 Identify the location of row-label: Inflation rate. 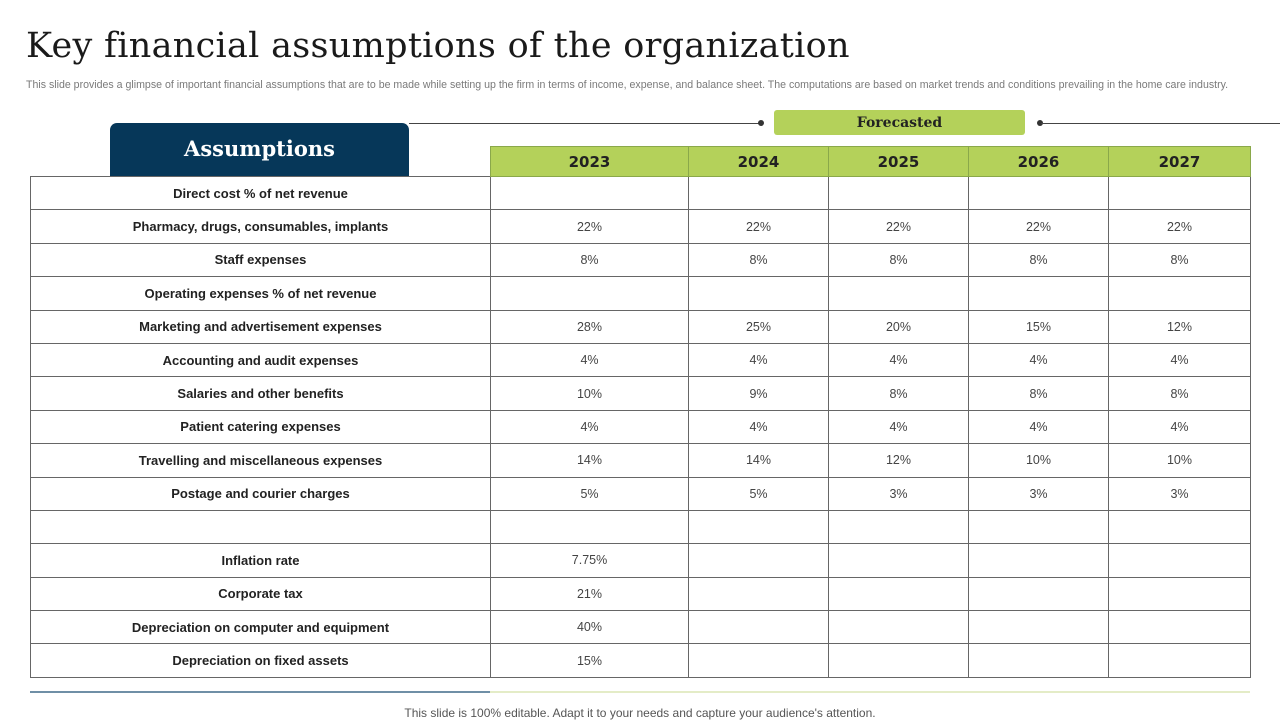
(260, 560).